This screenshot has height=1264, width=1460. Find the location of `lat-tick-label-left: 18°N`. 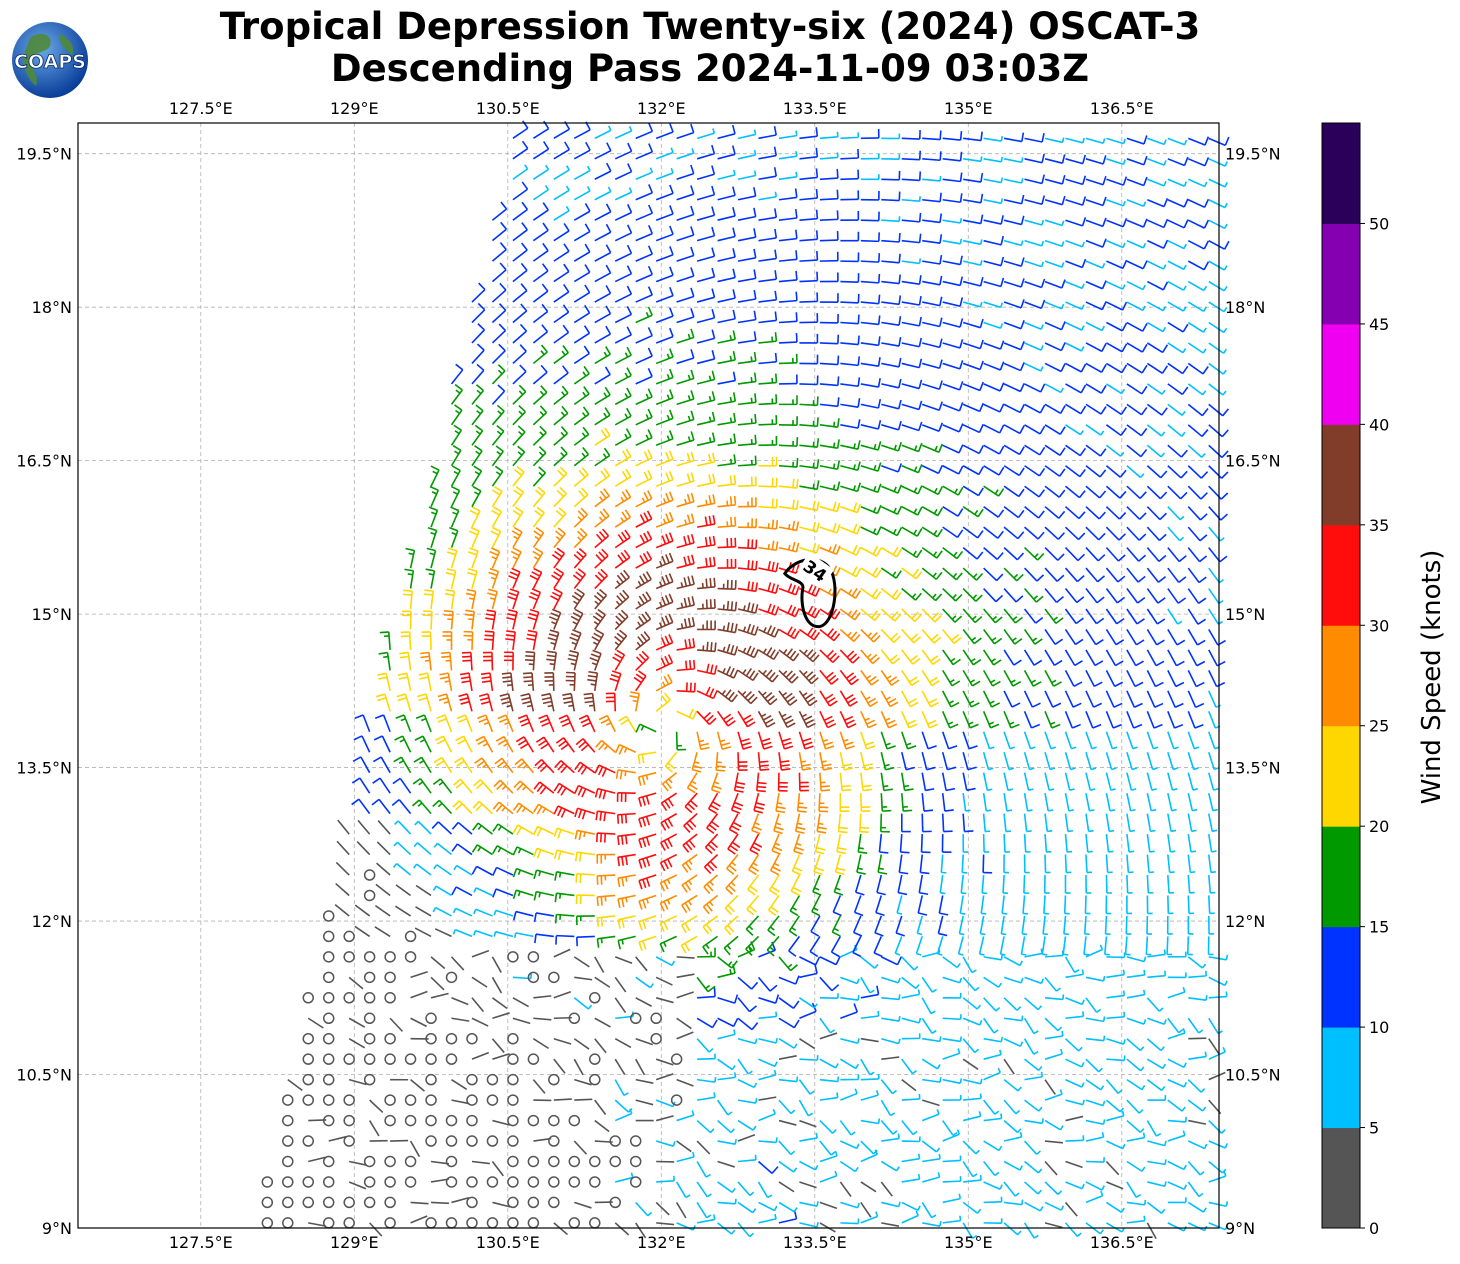

lat-tick-label-left: 18°N is located at coordinates (52, 307).